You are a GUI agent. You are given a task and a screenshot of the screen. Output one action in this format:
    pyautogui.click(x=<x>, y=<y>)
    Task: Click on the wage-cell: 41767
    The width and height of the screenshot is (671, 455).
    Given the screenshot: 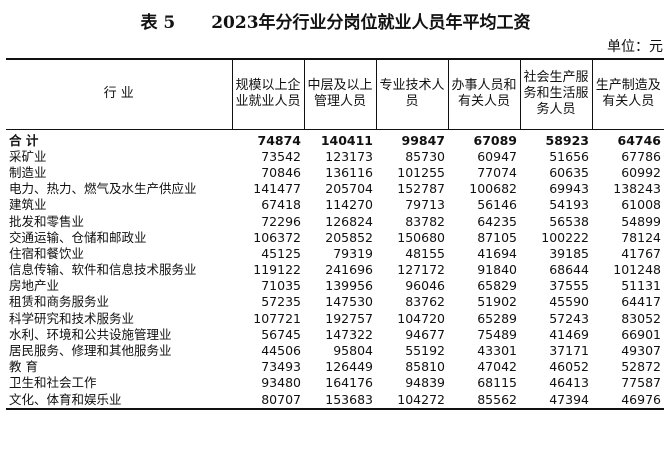 What is the action you would take?
    pyautogui.click(x=641, y=253)
    